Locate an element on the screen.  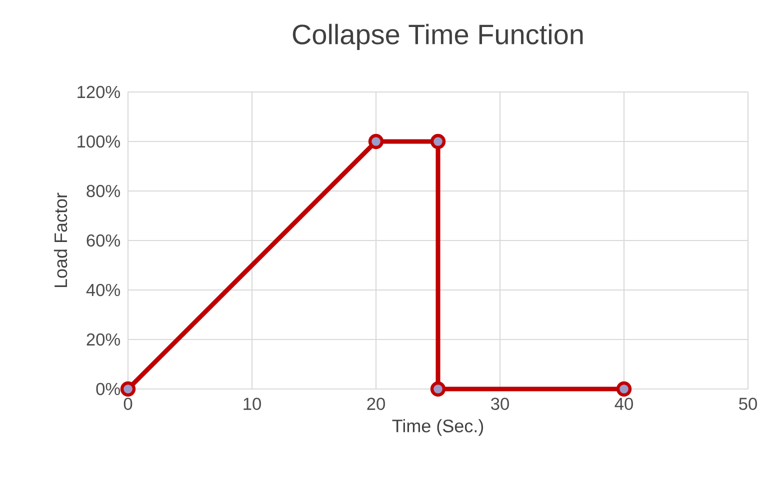
y-tick-label: 120% is located at coordinates (99, 92).